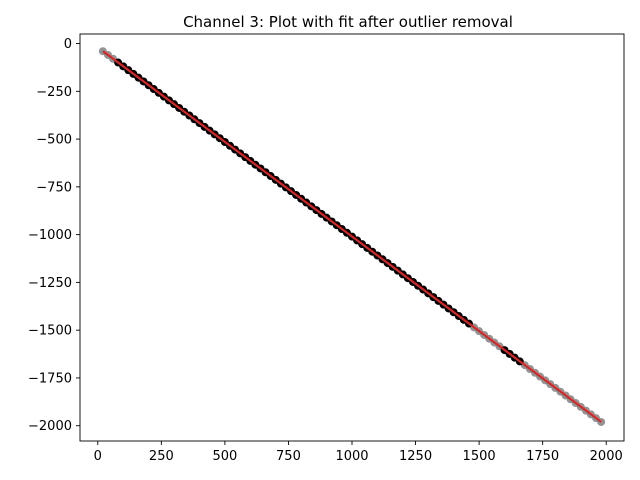 The image size is (640, 480). I want to click on y-tick-label: 0, so click(68, 44).